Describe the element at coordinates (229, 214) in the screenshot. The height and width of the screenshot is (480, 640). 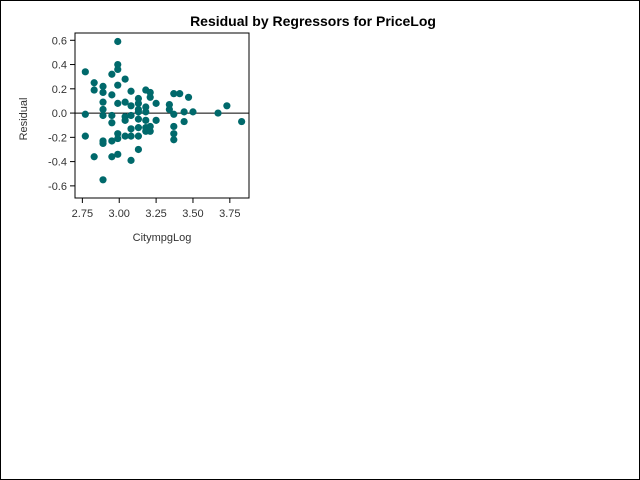
I see `x-tick-label: 3.75` at that location.